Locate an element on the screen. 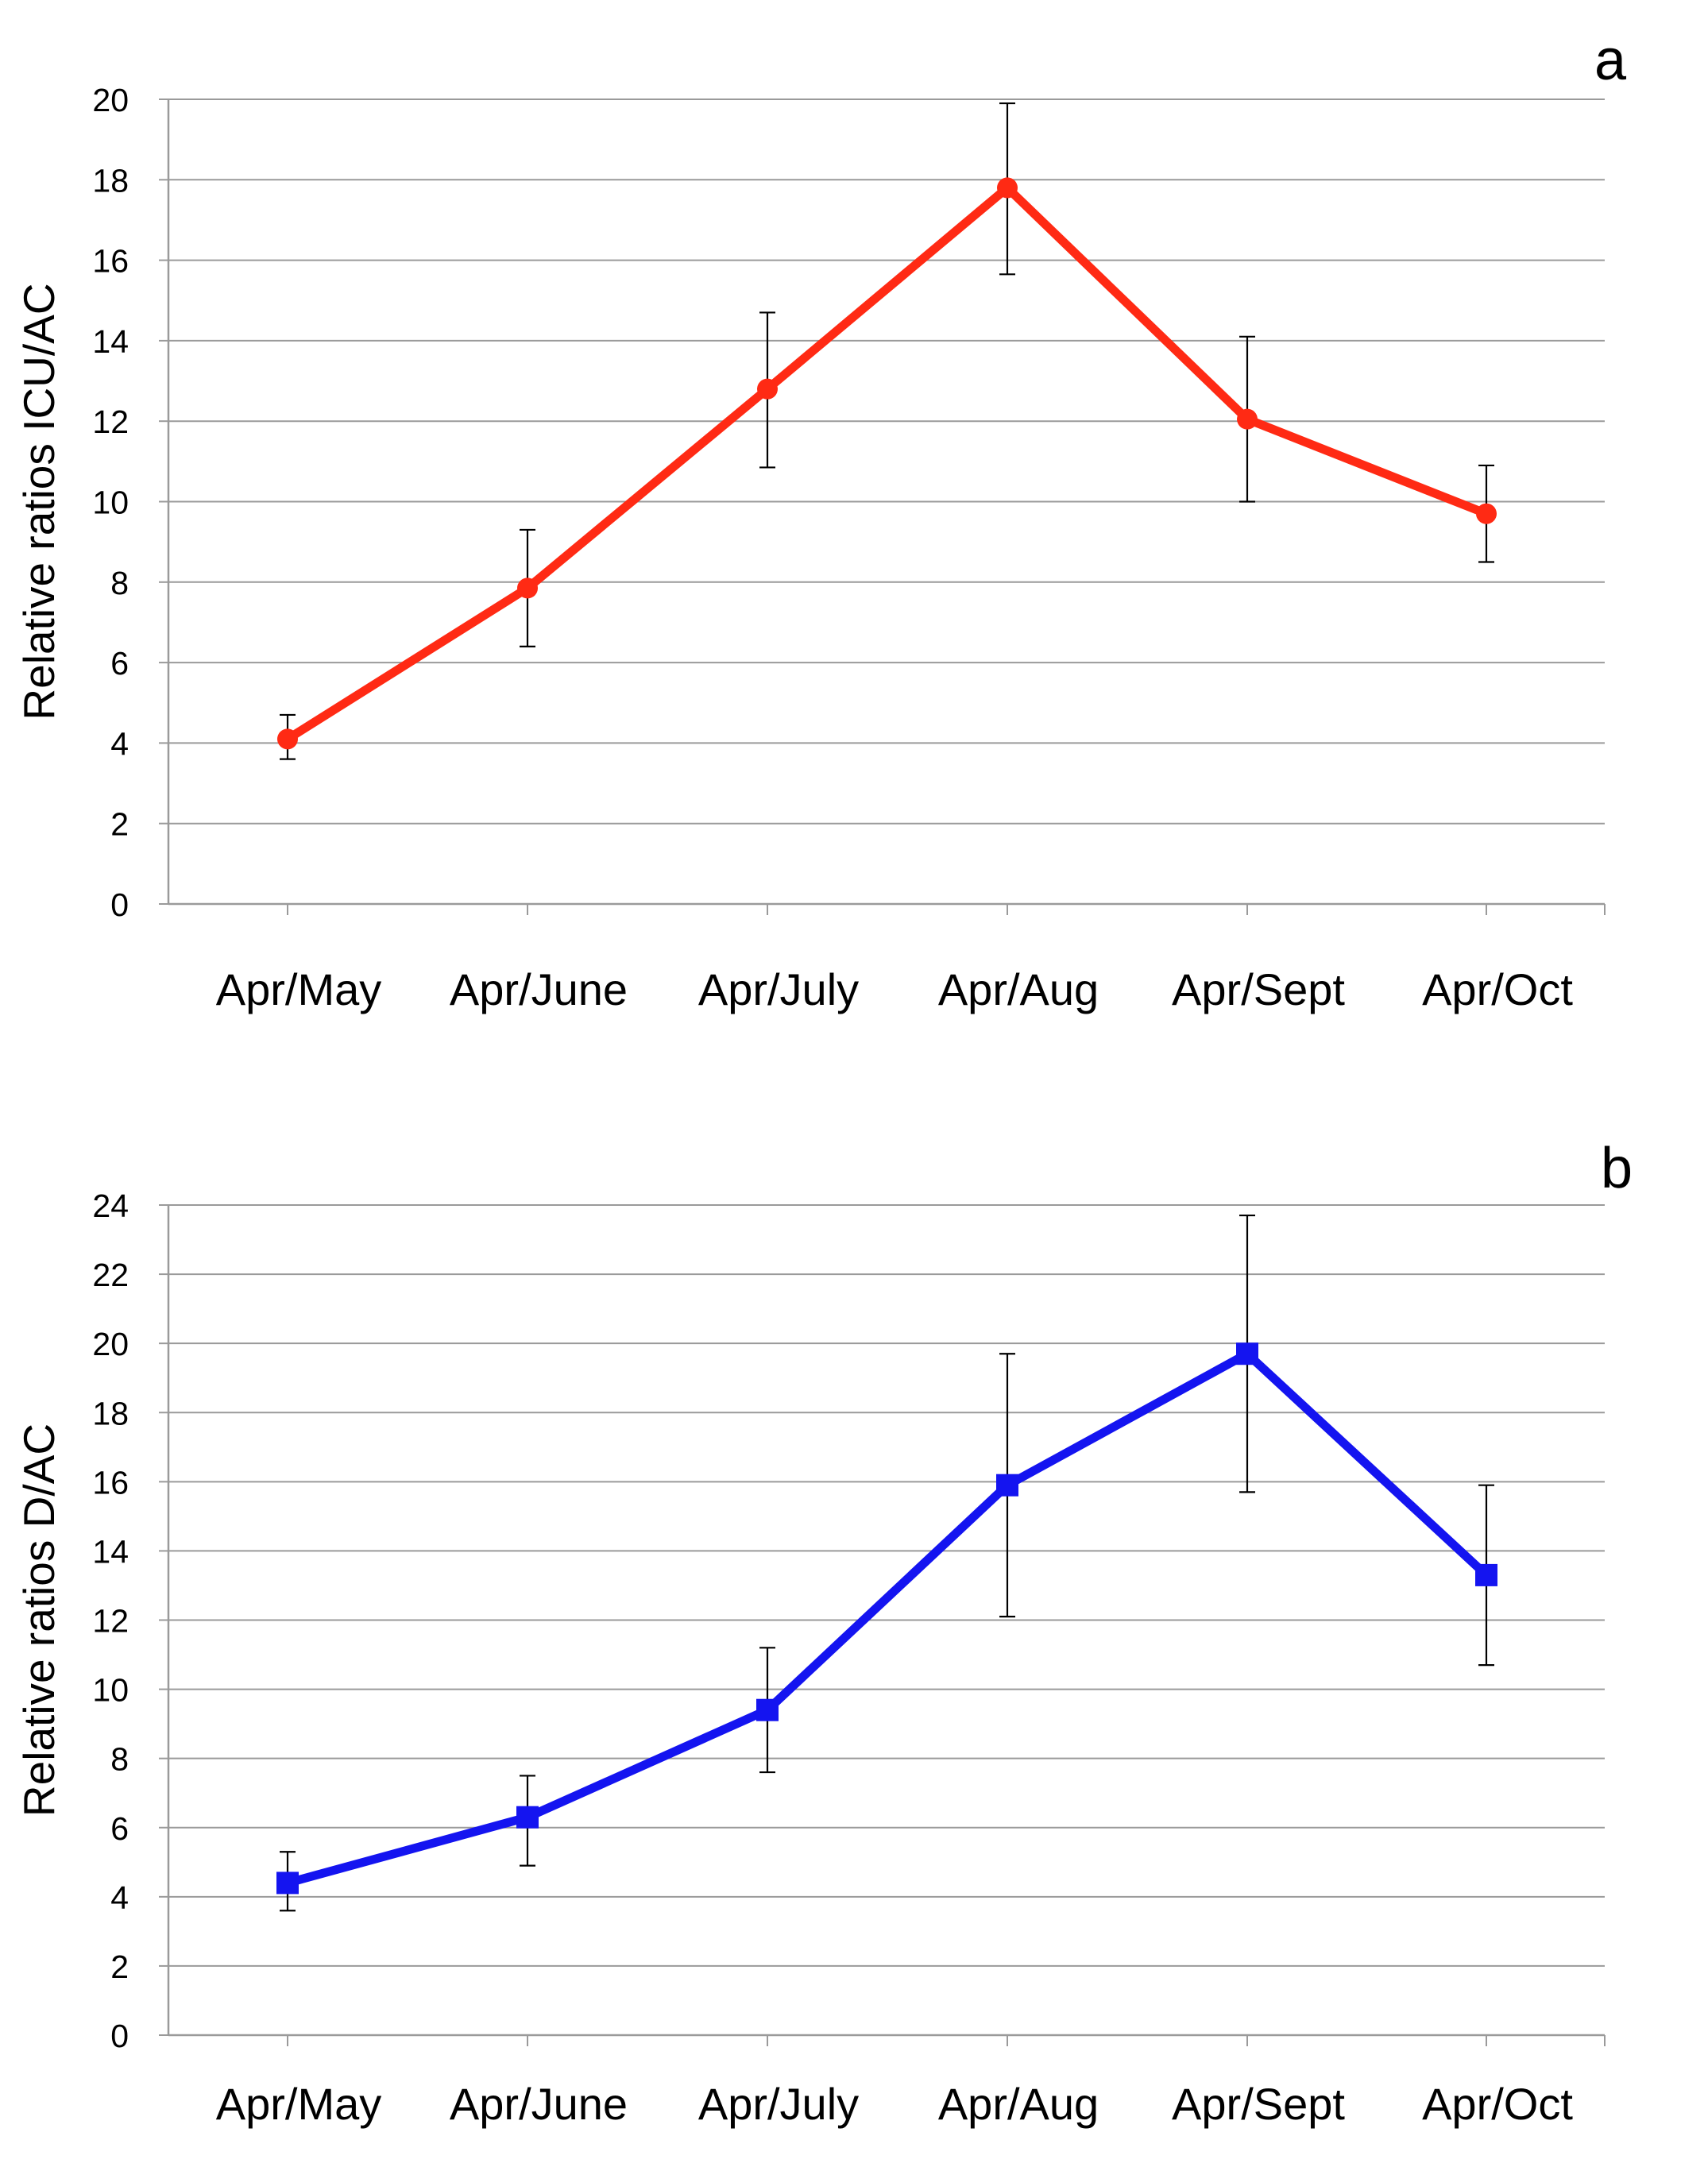 Image resolution: width=1708 pixels, height=2167 pixels. y-axis-title: Relative ratios ICU/AC is located at coordinates (39, 501).